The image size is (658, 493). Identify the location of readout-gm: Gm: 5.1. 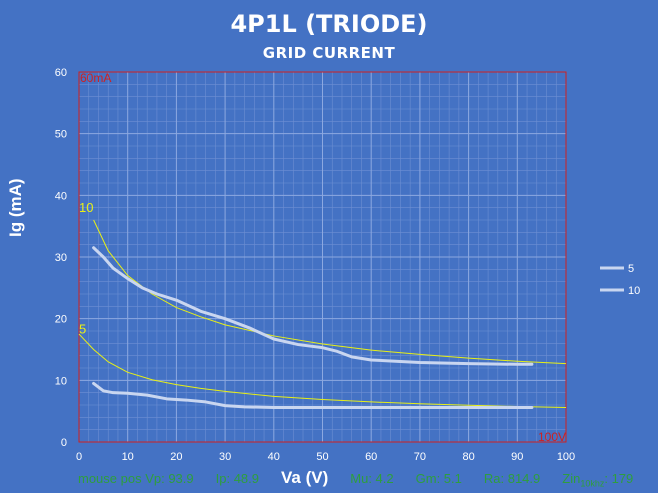
(438, 478).